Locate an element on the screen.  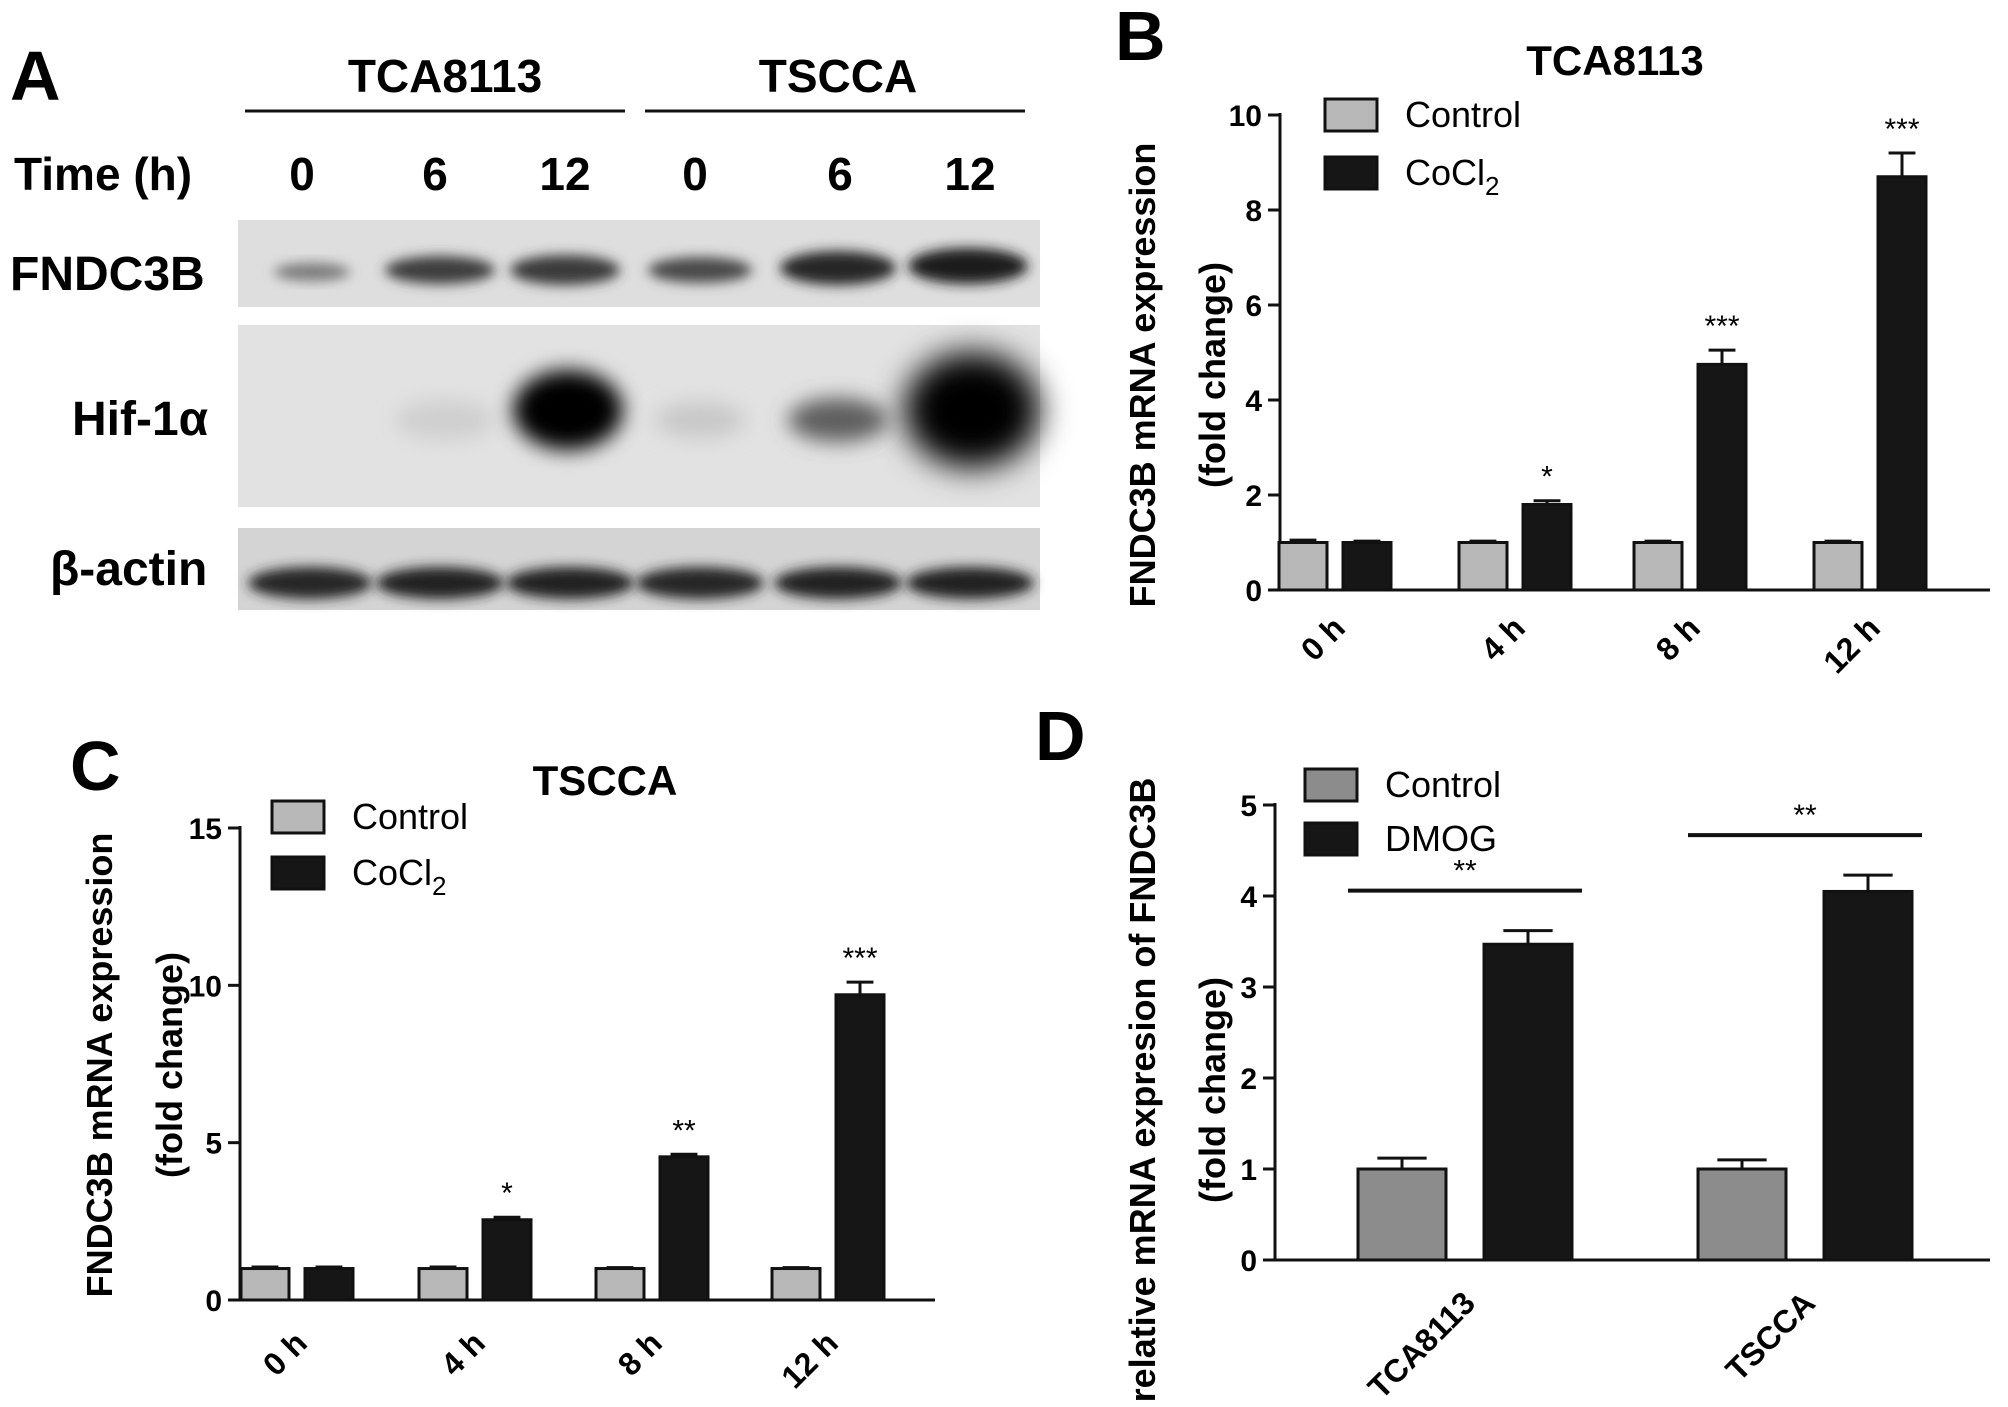
chart-d-ytick-label: 5 is located at coordinates (1248, 806).